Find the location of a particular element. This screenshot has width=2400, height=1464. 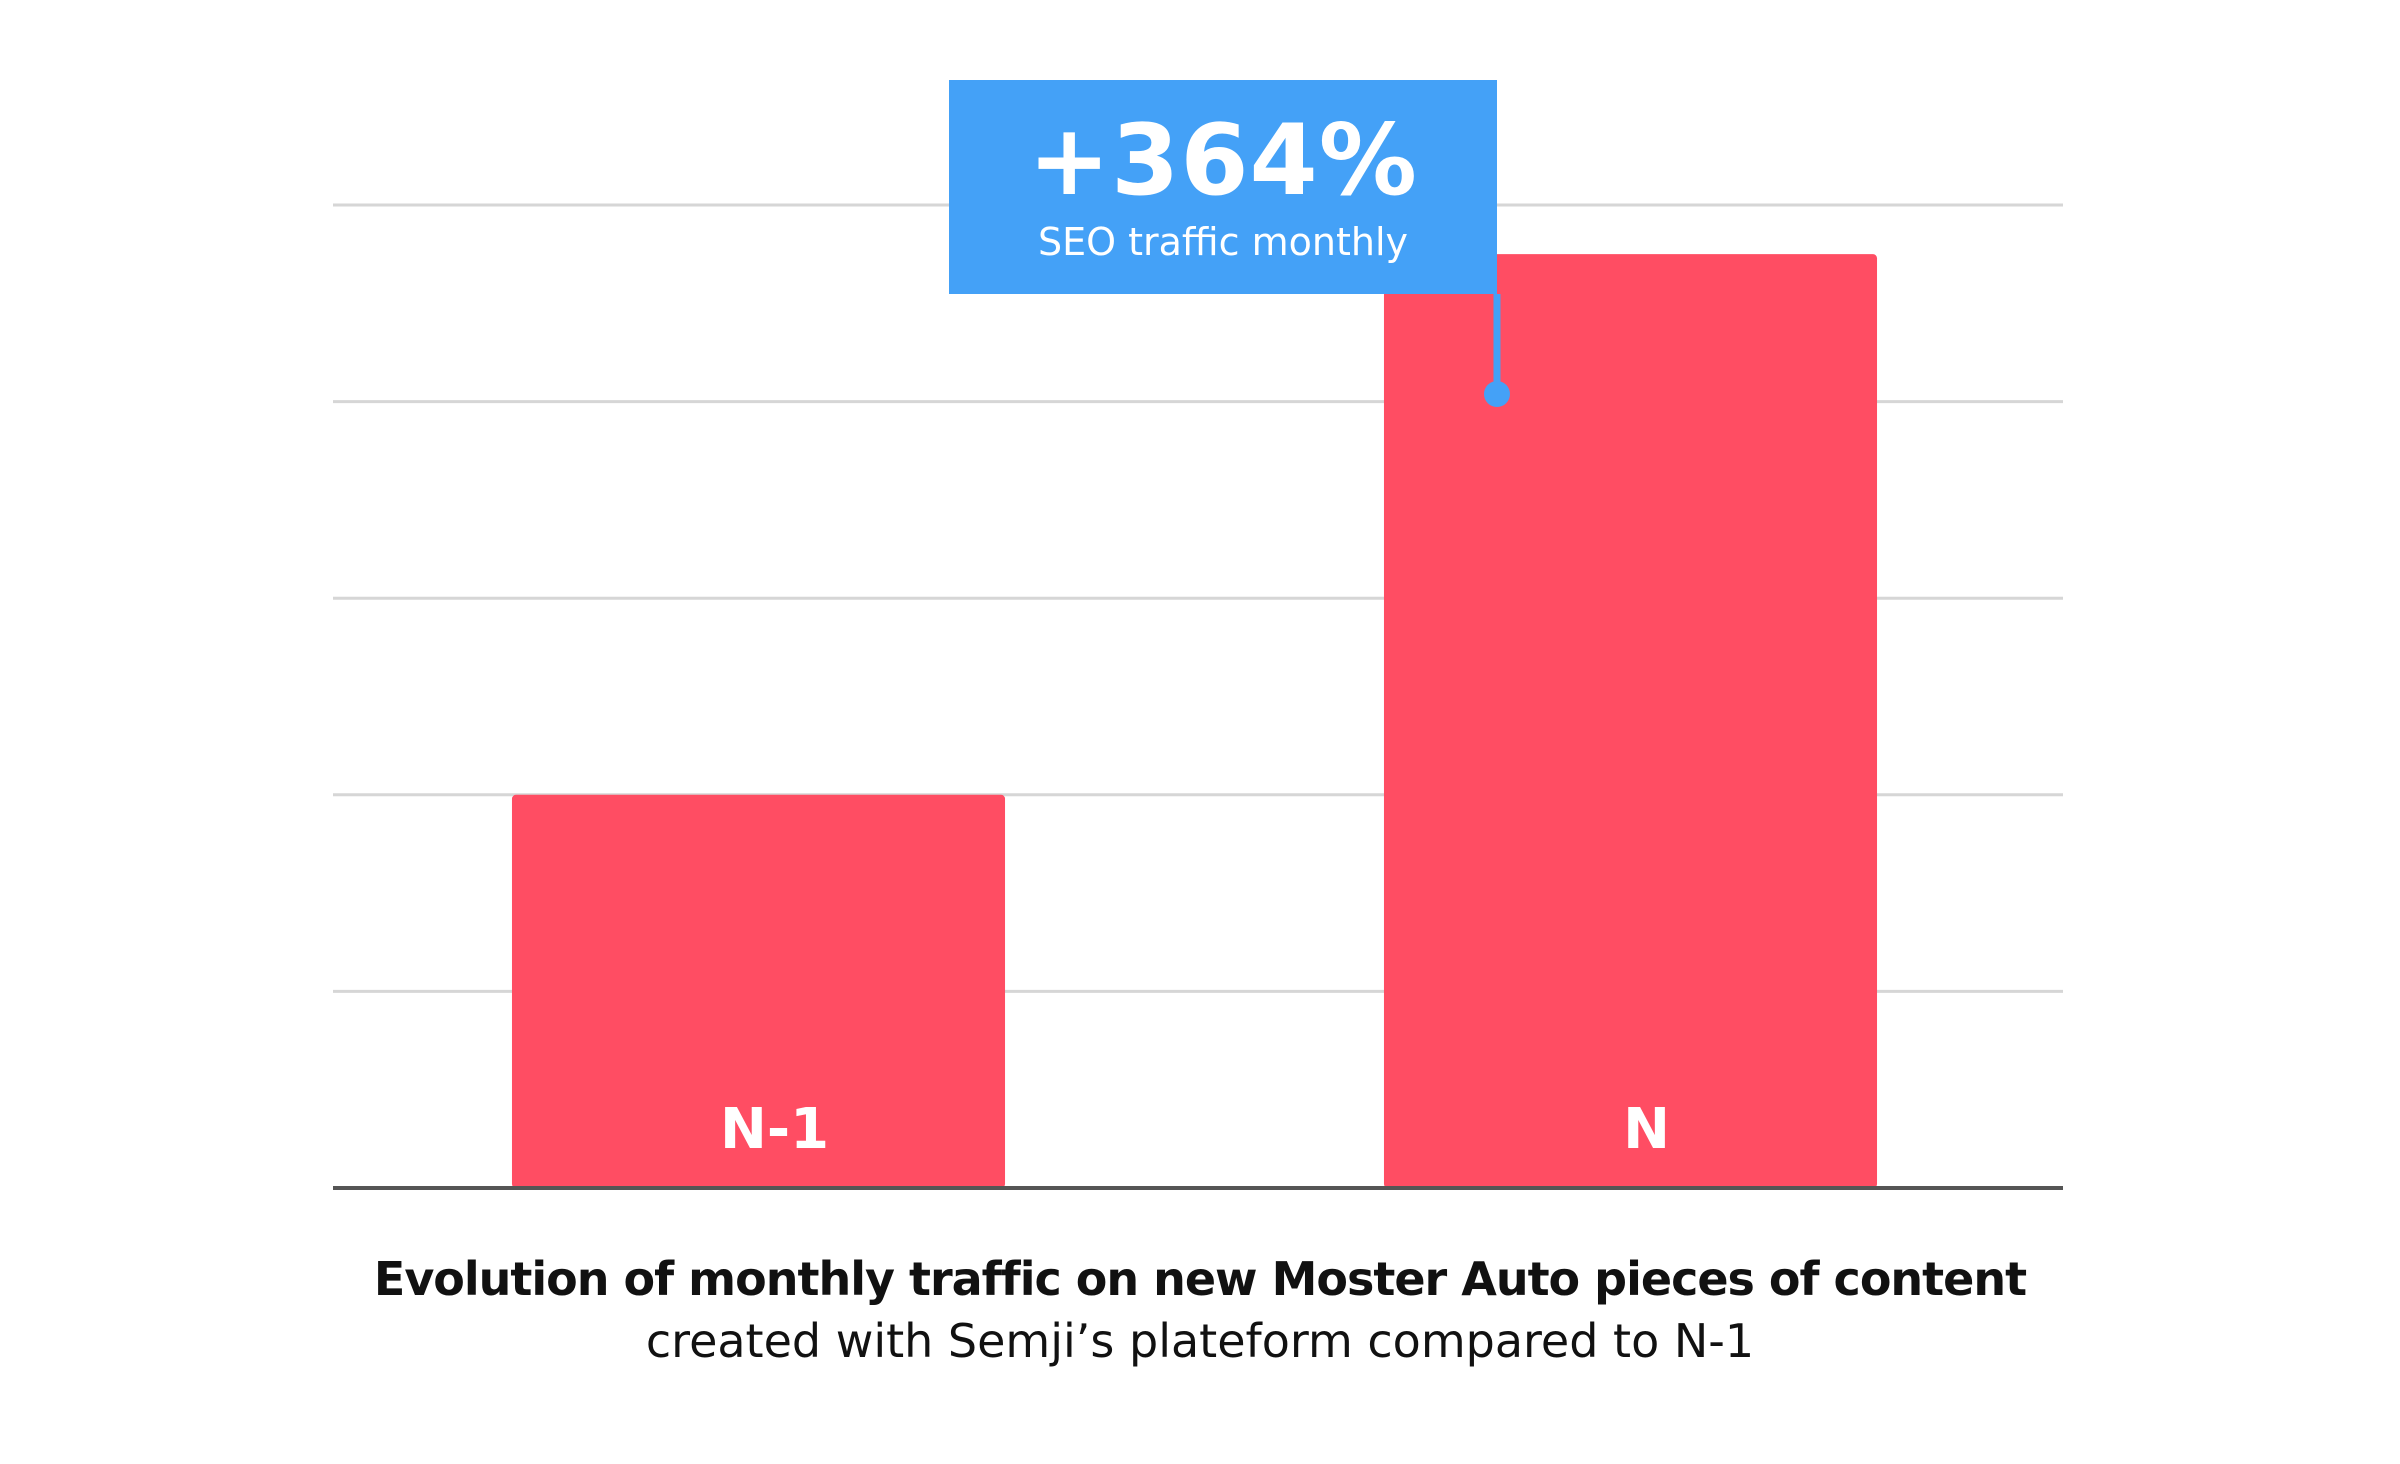

bar-label-n-1: N-1 is located at coordinates (774, 1129).